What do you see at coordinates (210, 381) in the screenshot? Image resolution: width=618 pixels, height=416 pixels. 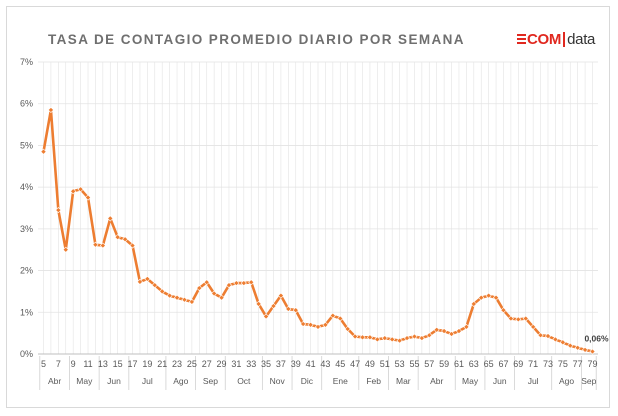 I see `month-label: Sep` at bounding box center [210, 381].